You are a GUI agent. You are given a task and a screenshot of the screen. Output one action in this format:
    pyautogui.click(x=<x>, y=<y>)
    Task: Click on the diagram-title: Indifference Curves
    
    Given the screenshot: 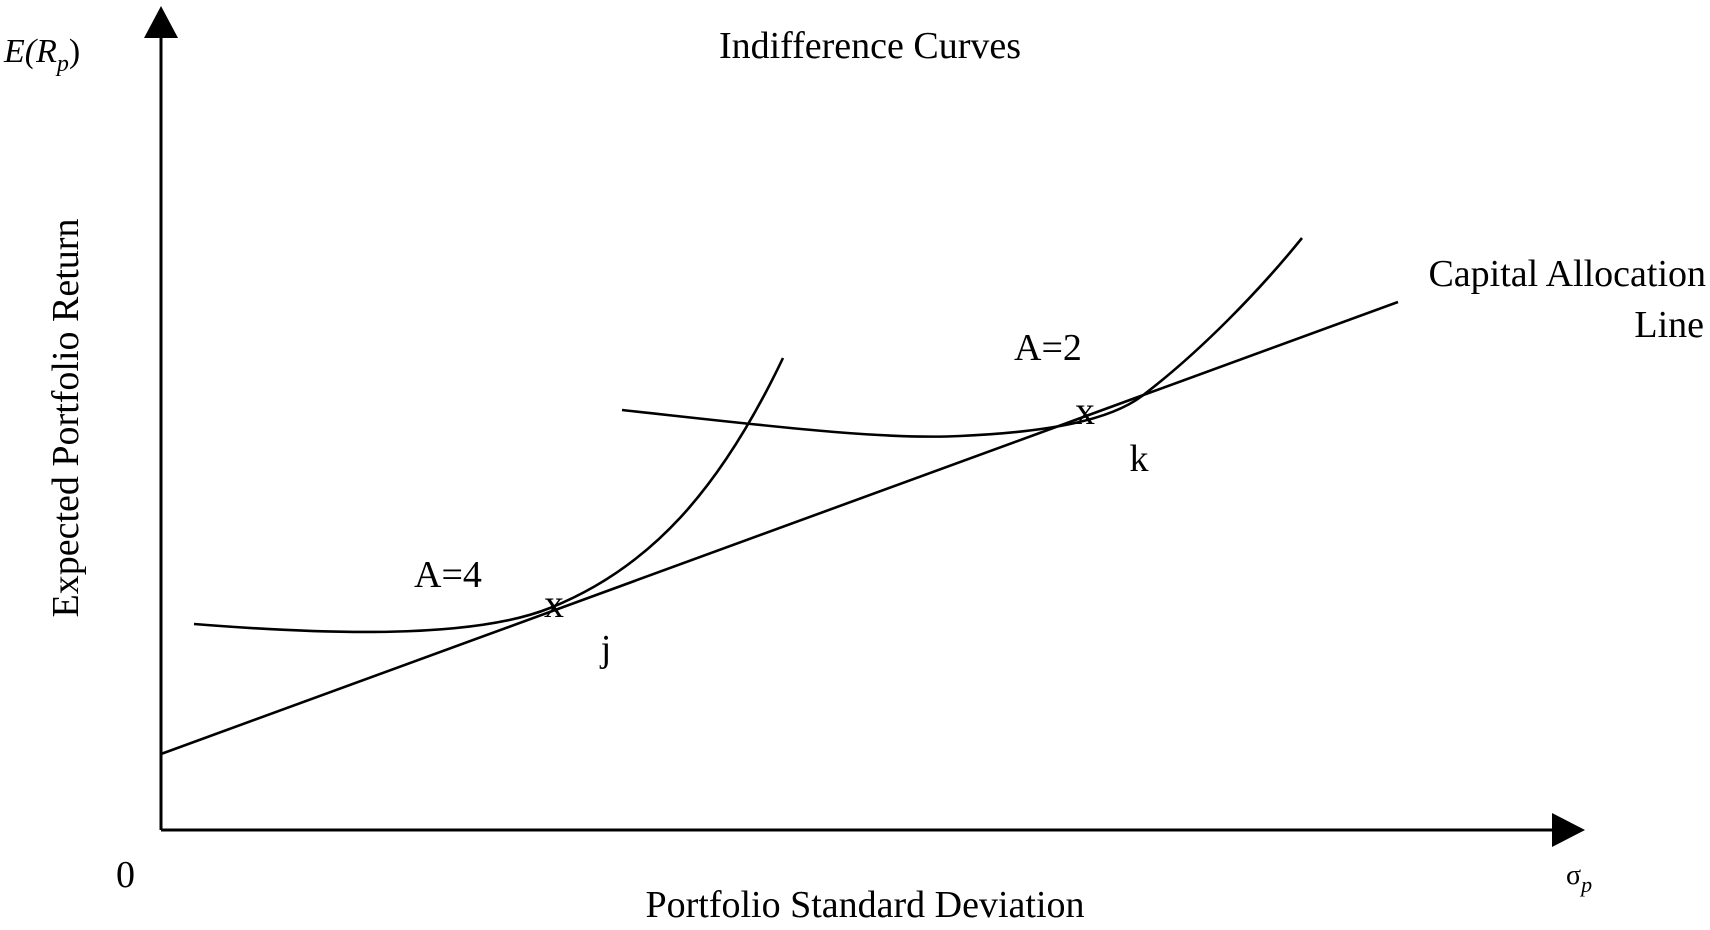 What is the action you would take?
    pyautogui.click(x=870, y=46)
    